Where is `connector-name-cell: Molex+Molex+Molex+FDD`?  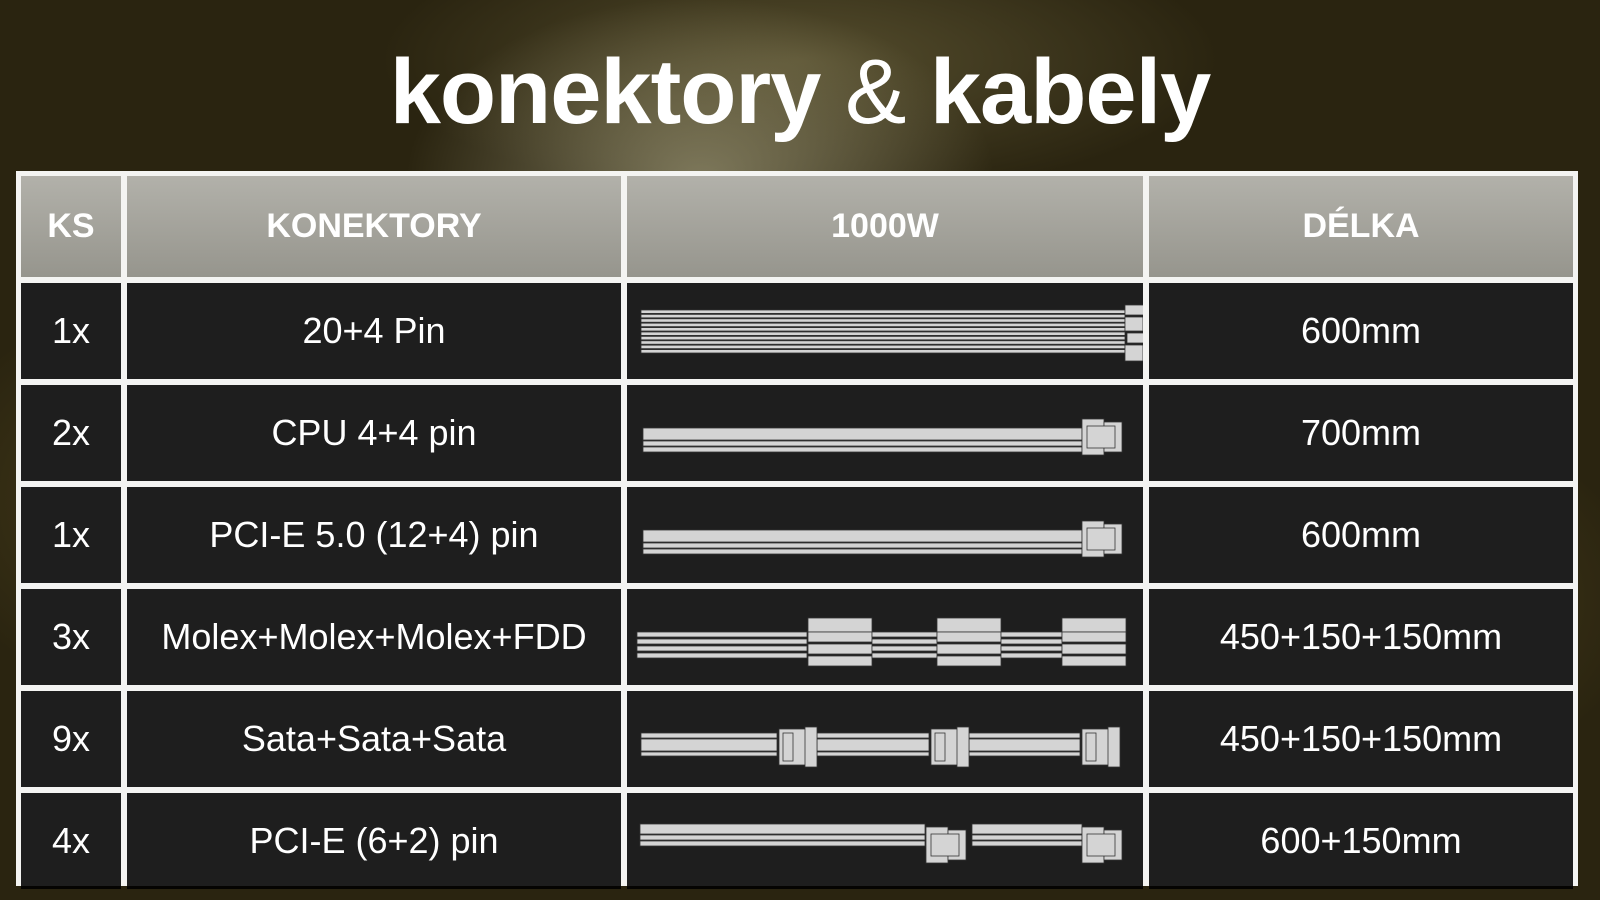 connector-name-cell: Molex+Molex+Molex+FDD is located at coordinates (374, 637).